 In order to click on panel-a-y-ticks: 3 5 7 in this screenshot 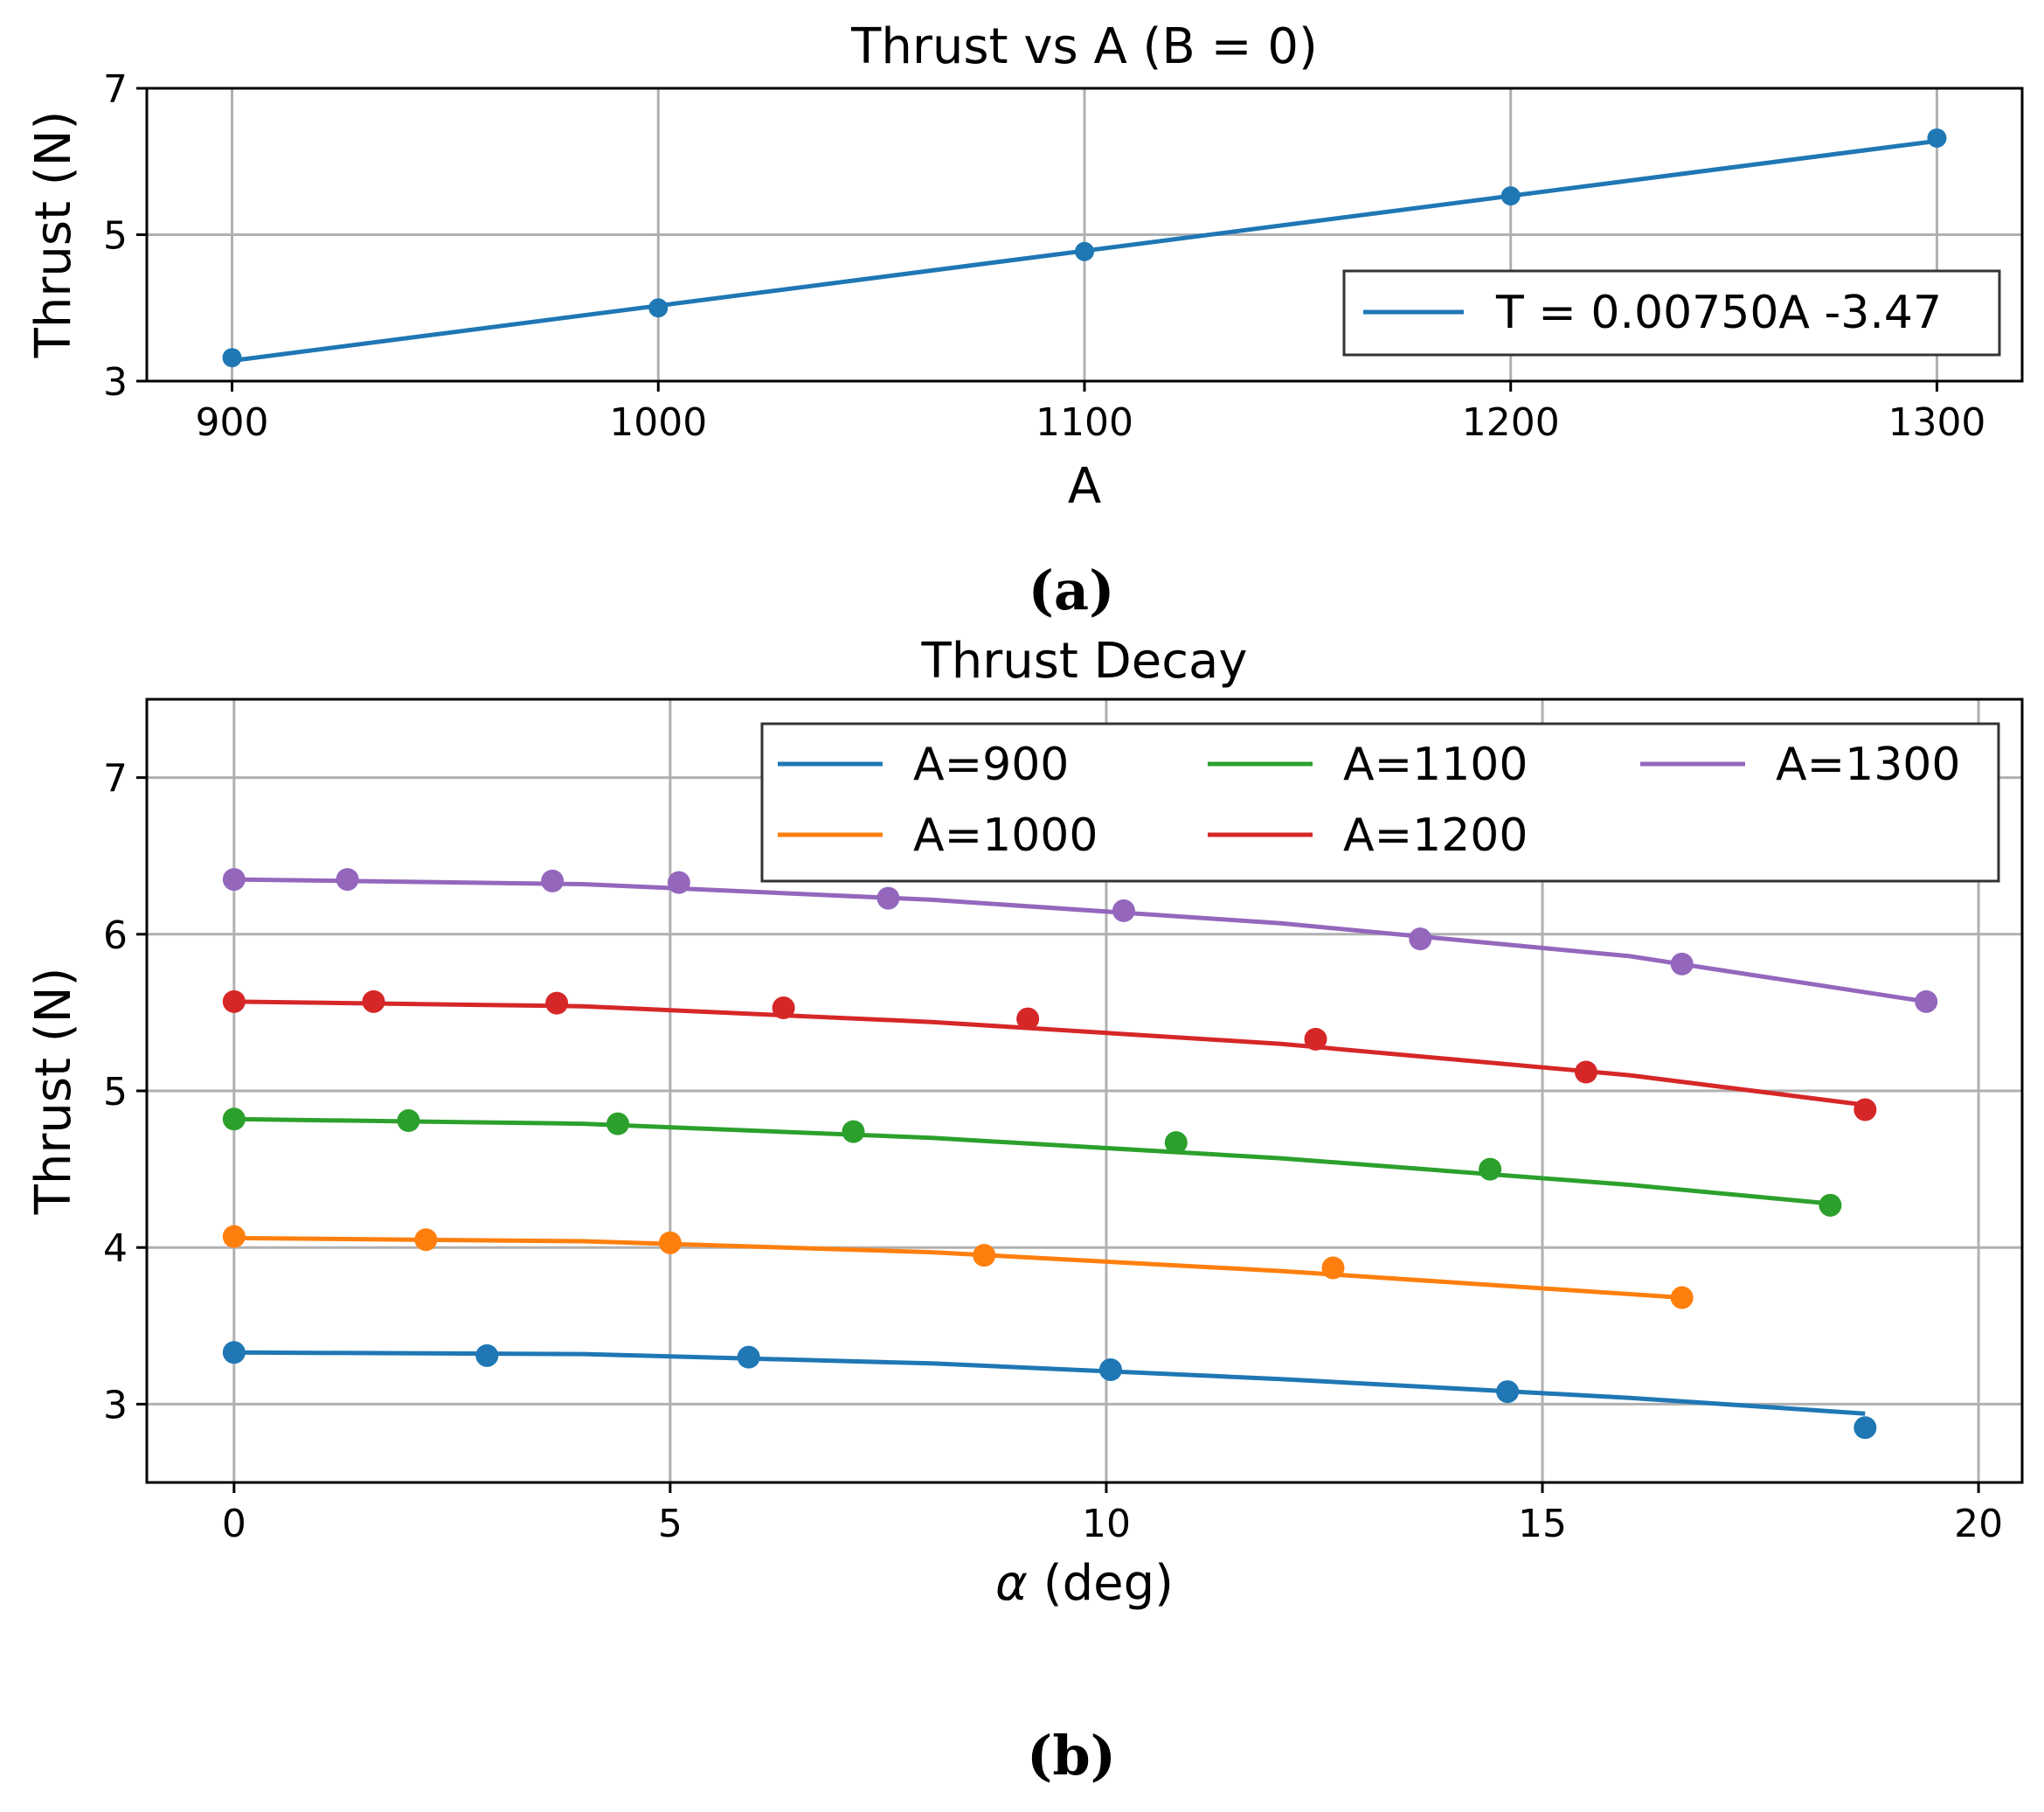, I will do `click(125, 236)`.